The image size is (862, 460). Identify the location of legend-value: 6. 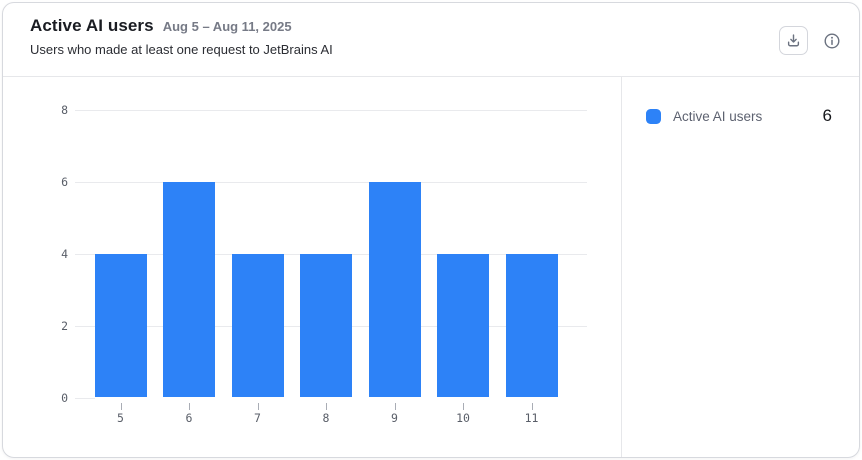
(827, 115).